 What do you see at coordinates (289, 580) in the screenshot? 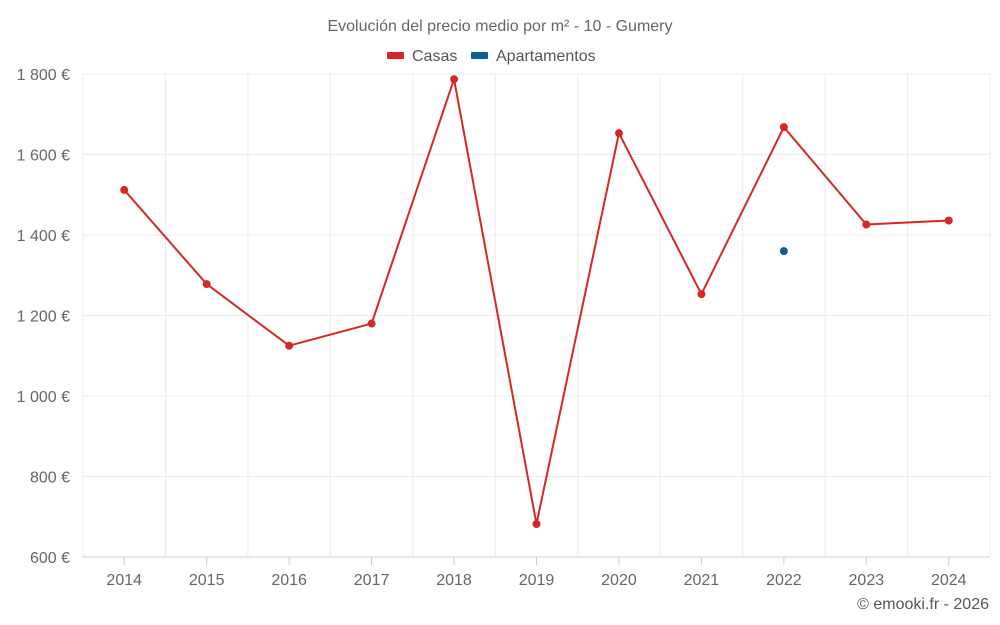
I see `x-tick-label: 2016` at bounding box center [289, 580].